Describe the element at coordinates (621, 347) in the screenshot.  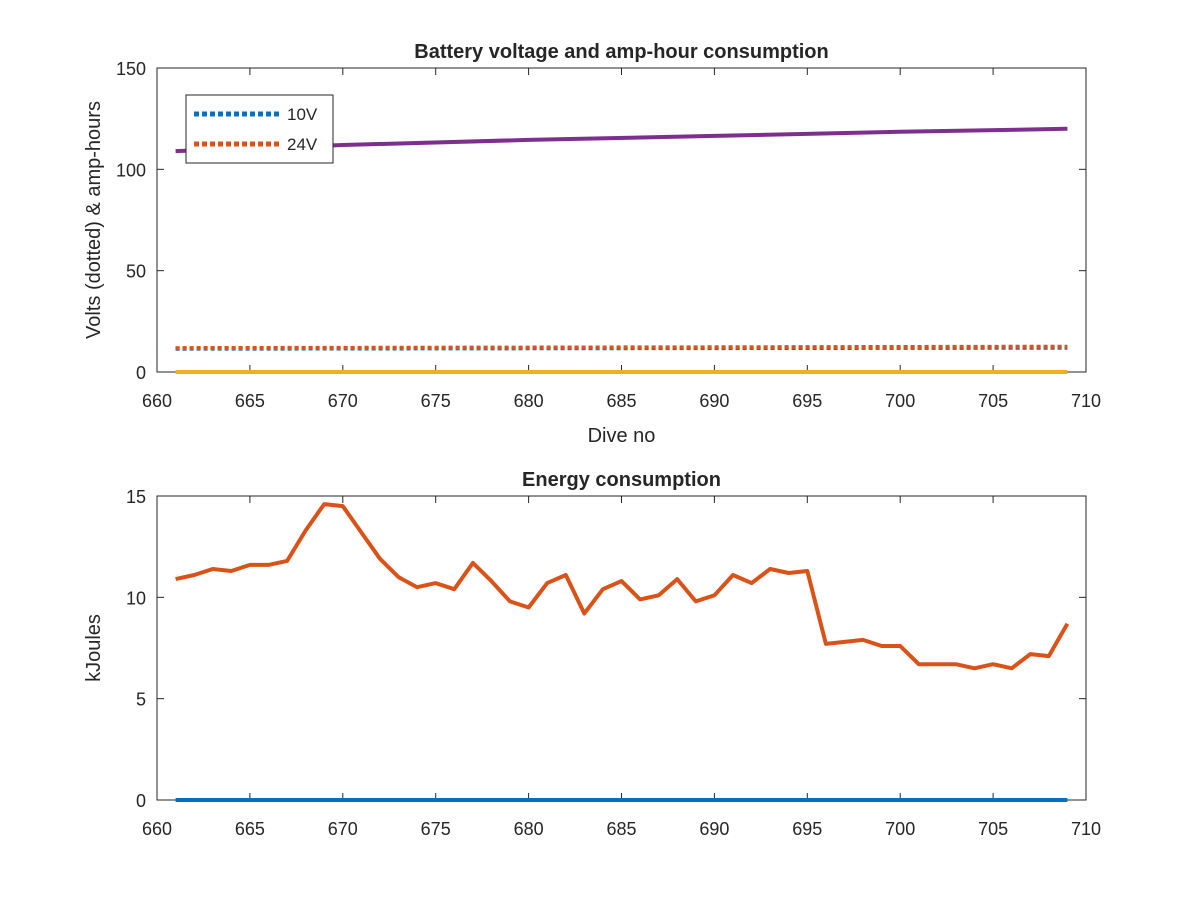
I see `series-line-24v` at that location.